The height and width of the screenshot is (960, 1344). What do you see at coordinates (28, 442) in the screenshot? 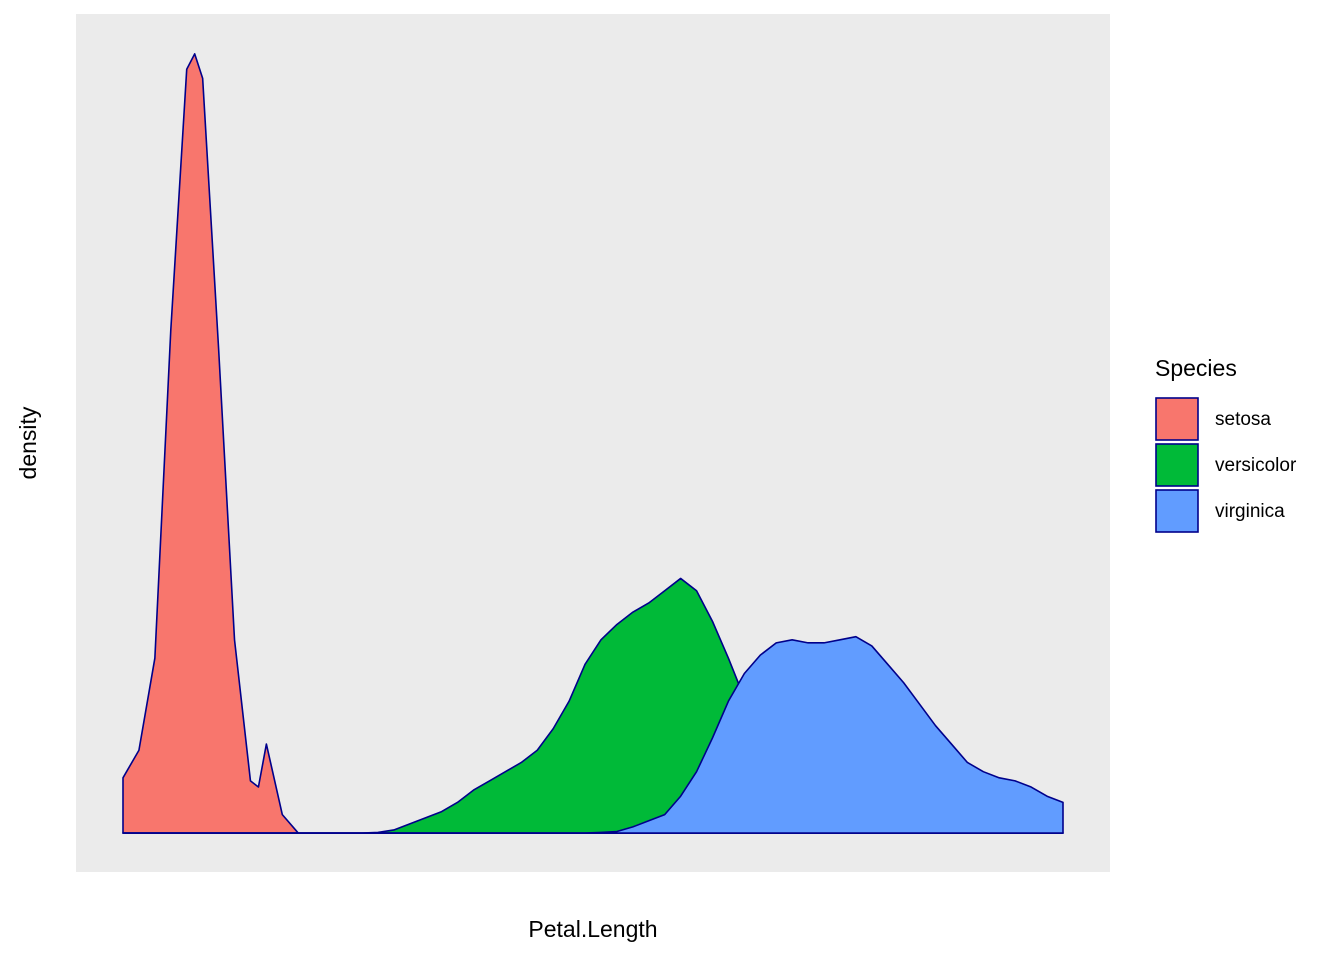
I see `y-axis-title: density` at bounding box center [28, 442].